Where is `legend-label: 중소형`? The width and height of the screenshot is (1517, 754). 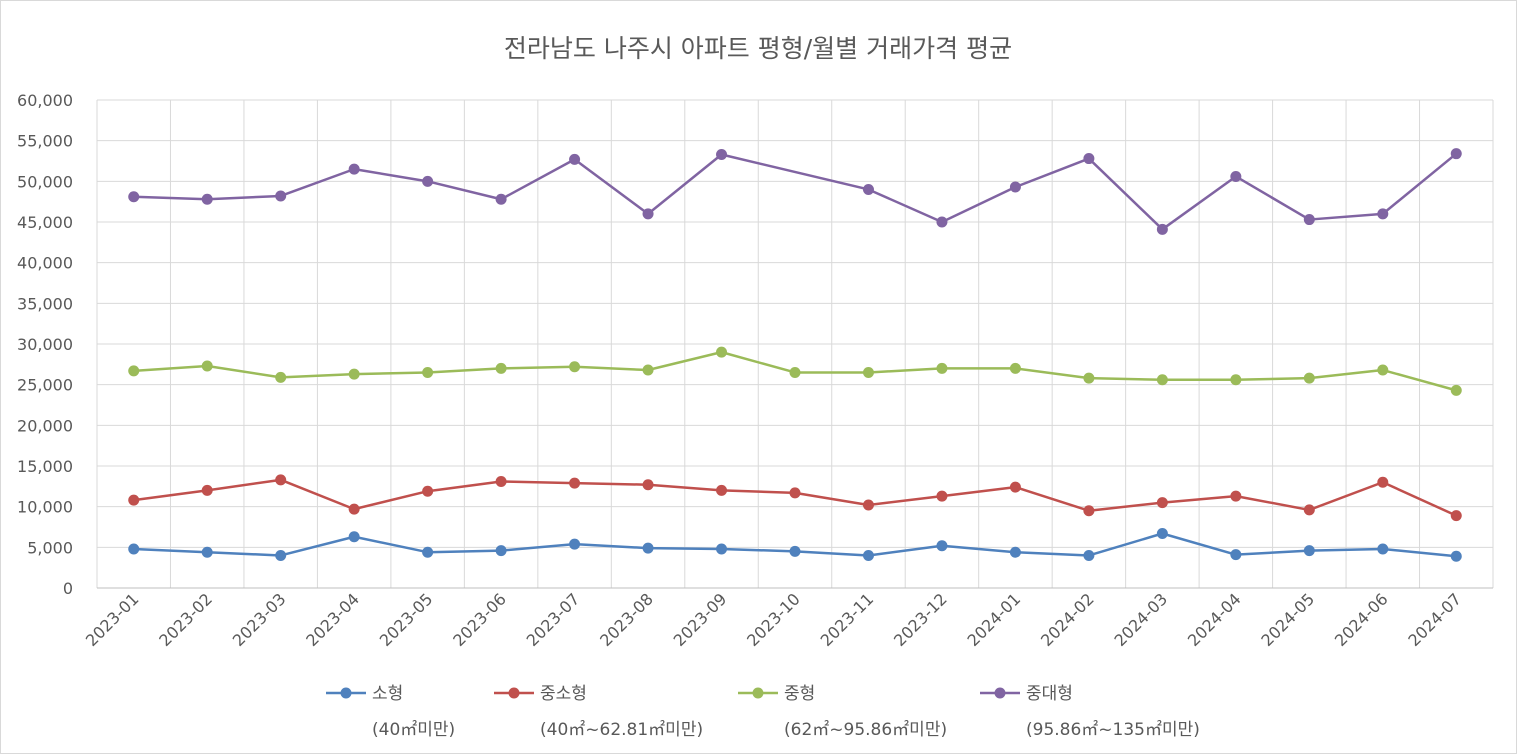 legend-label: 중소형 is located at coordinates (563, 694).